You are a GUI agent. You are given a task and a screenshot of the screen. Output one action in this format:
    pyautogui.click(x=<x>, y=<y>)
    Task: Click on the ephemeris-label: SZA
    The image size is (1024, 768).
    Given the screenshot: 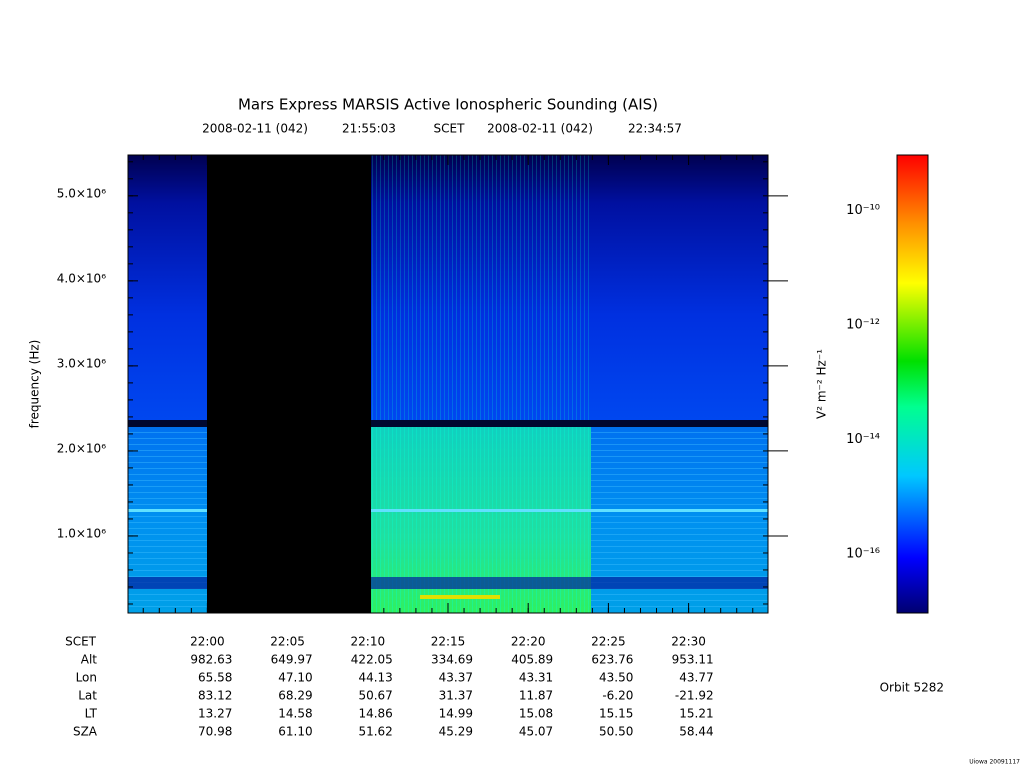 What is the action you would take?
    pyautogui.click(x=85, y=732)
    